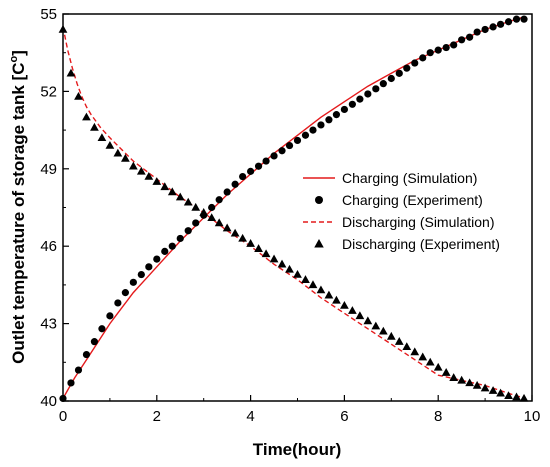 The height and width of the screenshot is (467, 550). What do you see at coordinates (157, 416) in the screenshot?
I see `x-tick-label: 2` at bounding box center [157, 416].